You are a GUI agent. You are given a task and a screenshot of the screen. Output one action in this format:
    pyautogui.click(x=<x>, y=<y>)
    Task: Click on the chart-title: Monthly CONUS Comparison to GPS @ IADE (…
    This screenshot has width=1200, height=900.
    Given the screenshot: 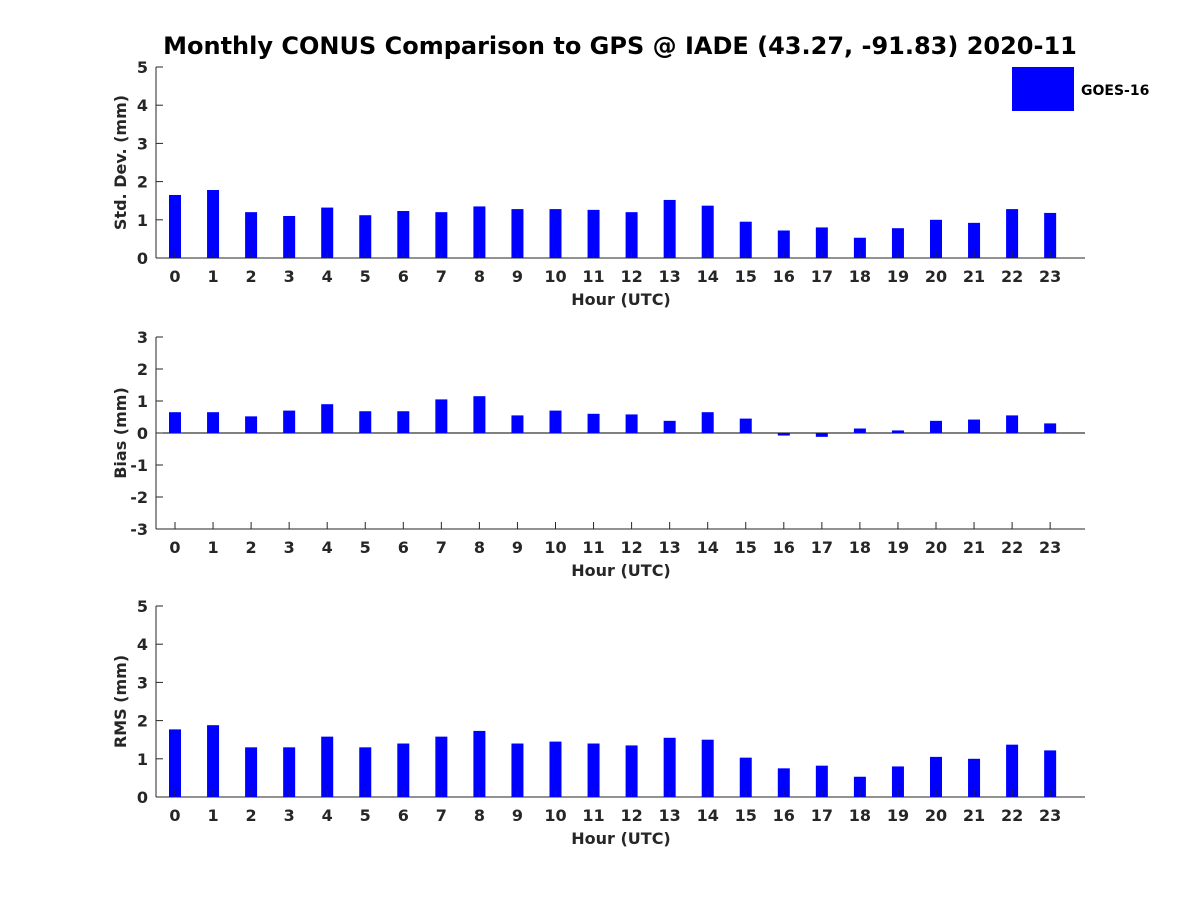 What is the action you would take?
    pyautogui.click(x=620, y=46)
    